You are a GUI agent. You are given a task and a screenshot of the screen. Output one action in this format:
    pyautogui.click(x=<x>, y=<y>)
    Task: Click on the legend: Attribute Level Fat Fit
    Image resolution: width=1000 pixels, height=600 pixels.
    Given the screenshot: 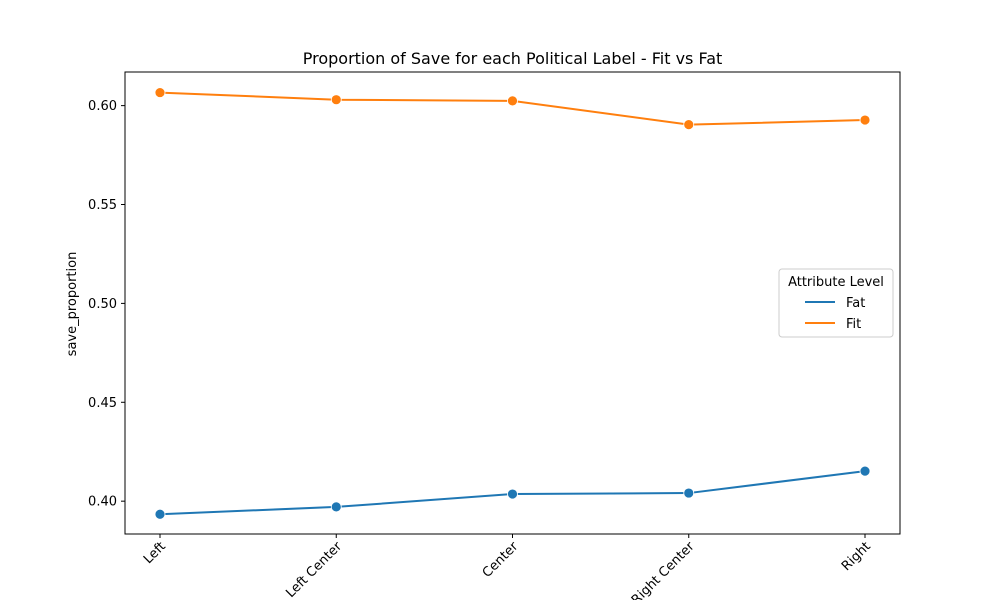 What is the action you would take?
    pyautogui.click(x=836, y=303)
    